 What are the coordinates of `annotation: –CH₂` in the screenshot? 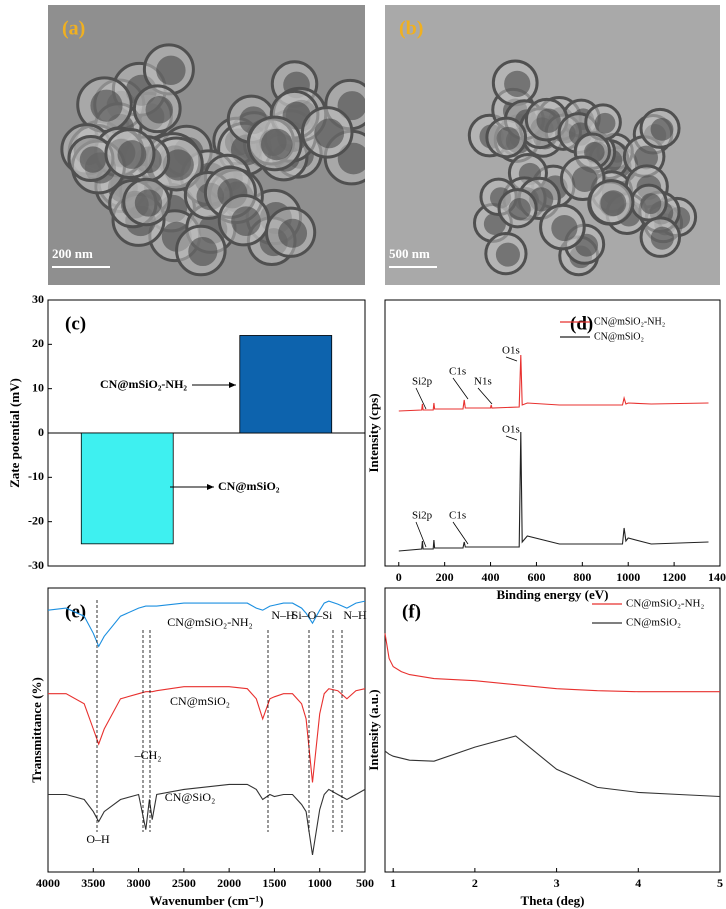 It's located at (148, 755).